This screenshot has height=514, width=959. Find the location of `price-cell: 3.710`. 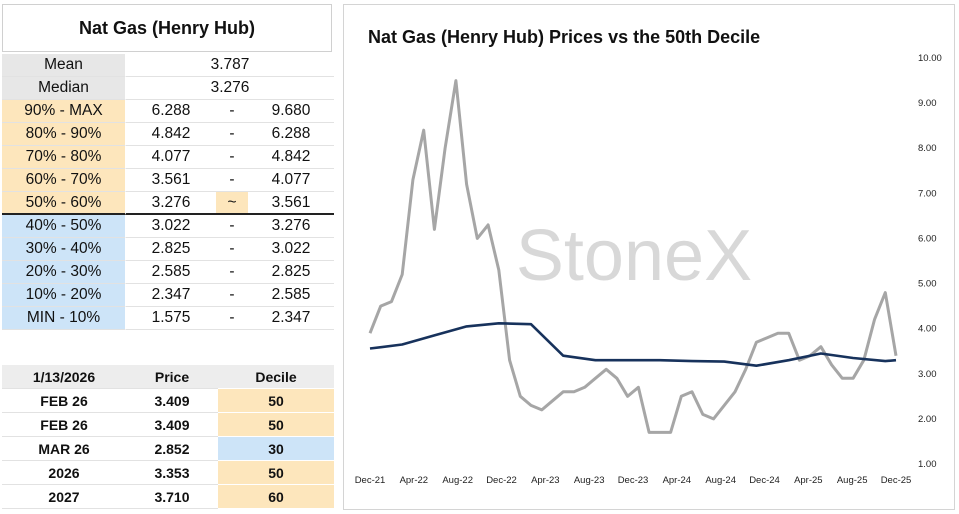

price-cell: 3.710 is located at coordinates (172, 497).